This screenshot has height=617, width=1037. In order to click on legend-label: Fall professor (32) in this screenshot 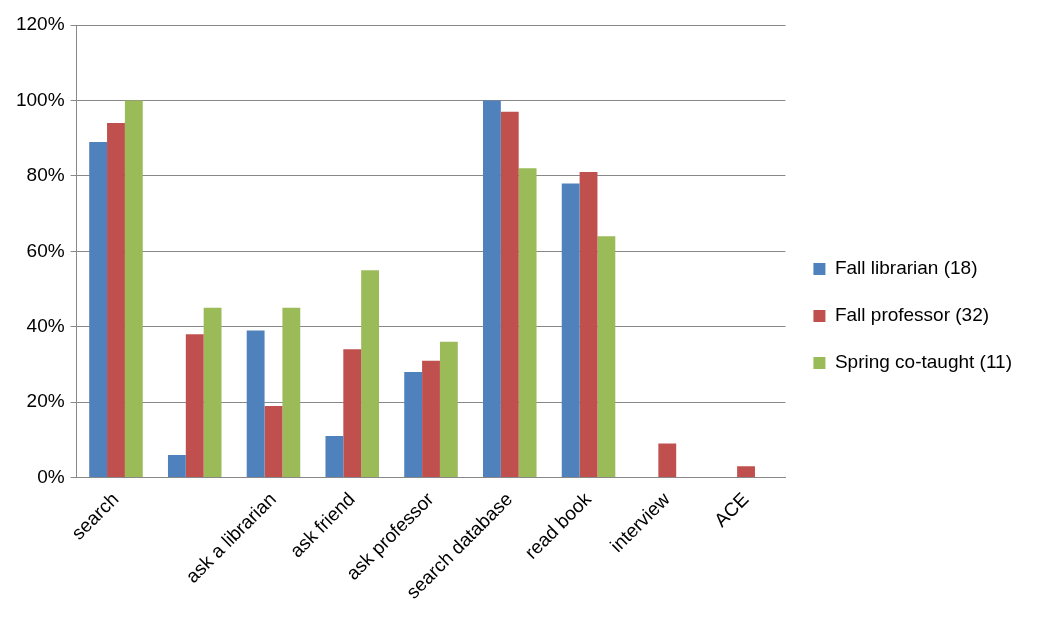, I will do `click(912, 315)`.